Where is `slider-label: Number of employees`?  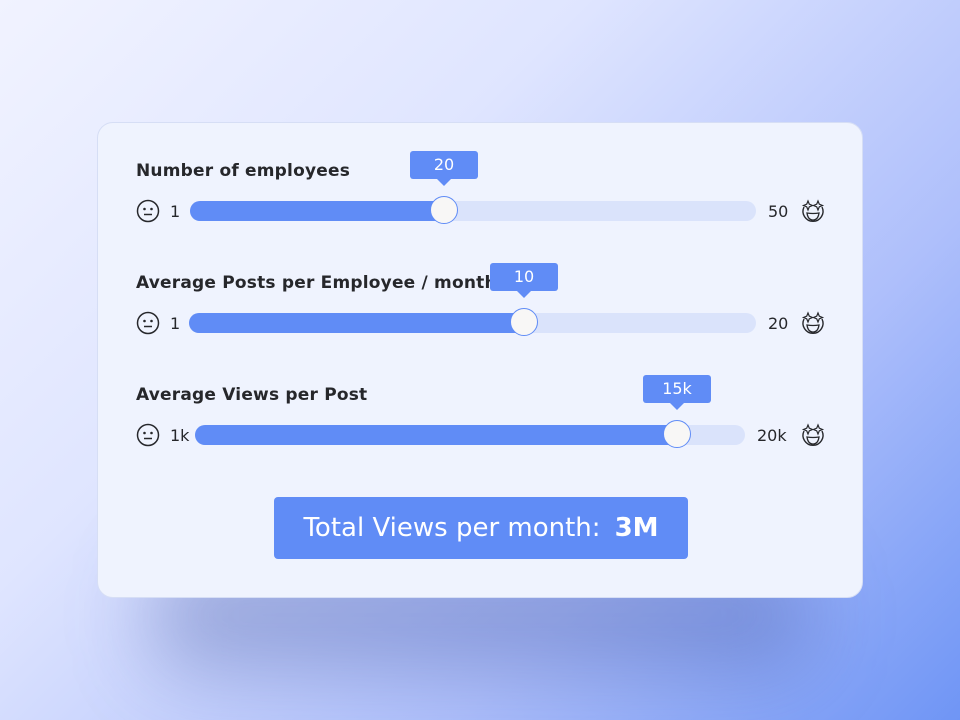
slider-label: Number of employees is located at coordinates (243, 171).